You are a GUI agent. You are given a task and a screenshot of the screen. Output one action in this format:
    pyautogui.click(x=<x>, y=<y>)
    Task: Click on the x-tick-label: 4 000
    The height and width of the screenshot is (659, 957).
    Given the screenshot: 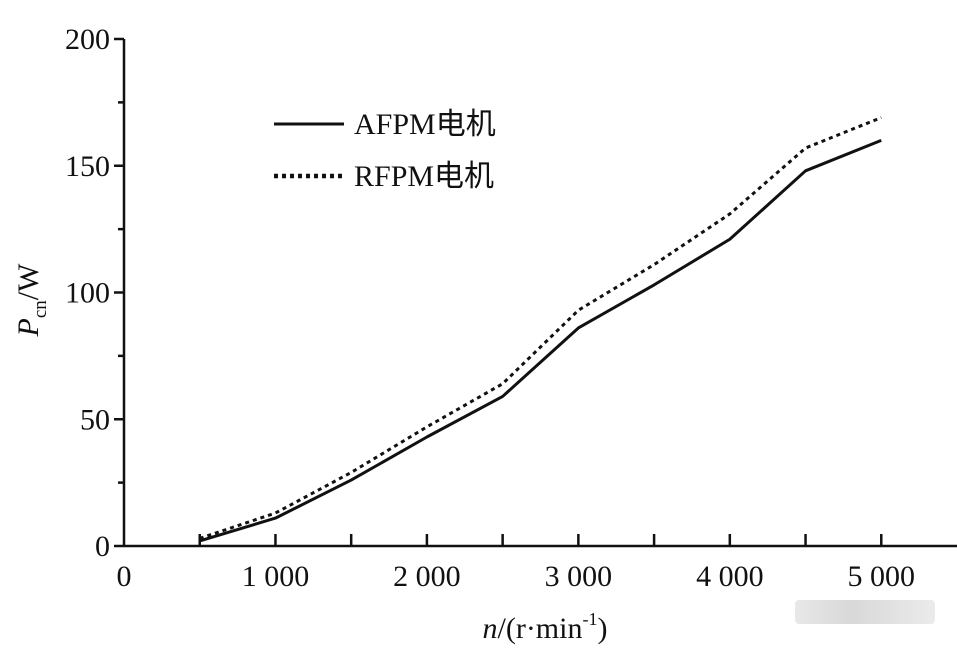 What is the action you would take?
    pyautogui.click(x=730, y=576)
    